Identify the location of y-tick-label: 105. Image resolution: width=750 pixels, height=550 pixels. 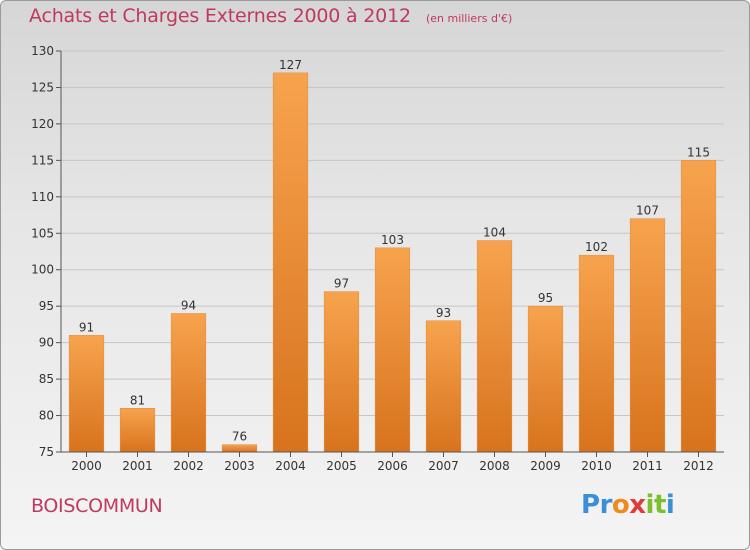
(42, 233).